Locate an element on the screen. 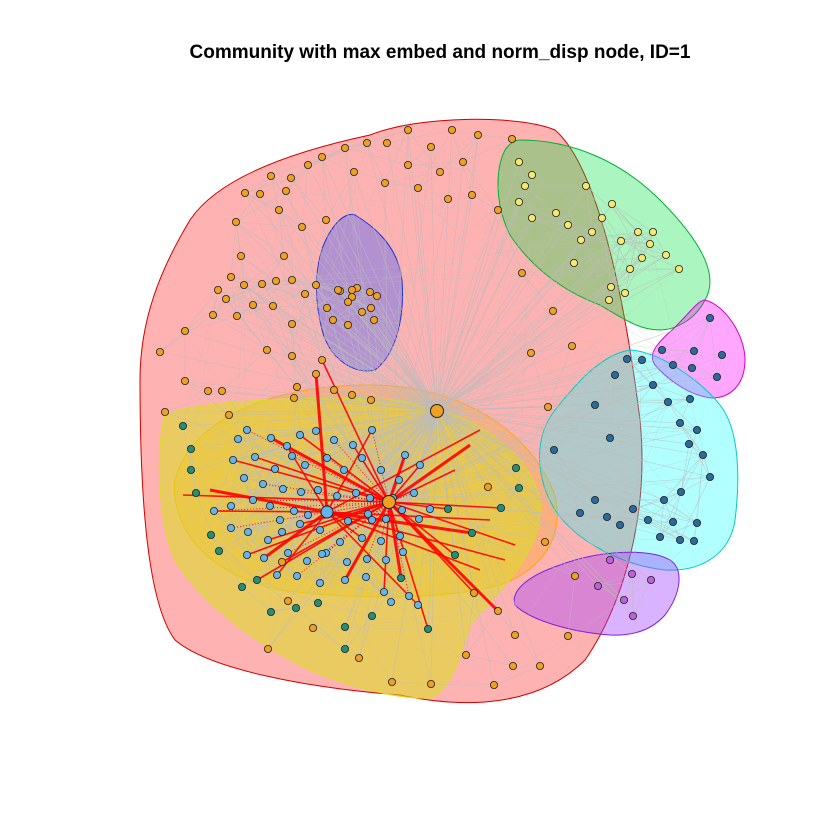  hub-node-orange is located at coordinates (437, 411).